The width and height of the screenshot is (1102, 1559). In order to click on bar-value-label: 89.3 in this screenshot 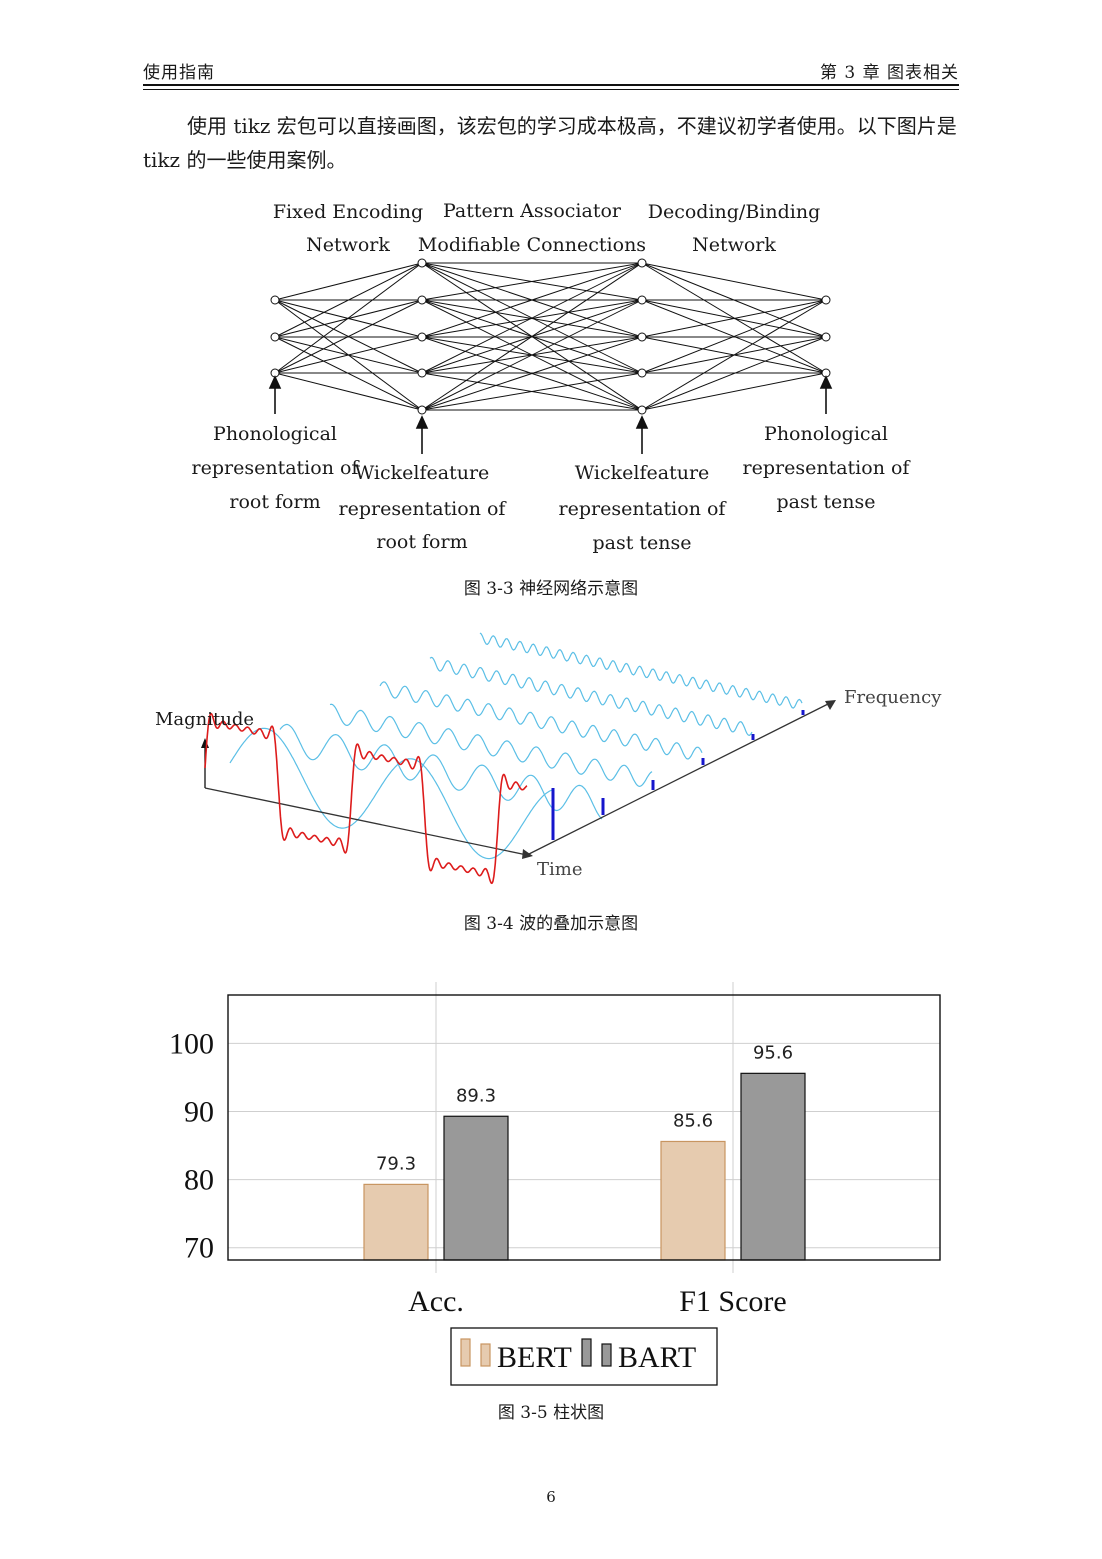, I will do `click(476, 1095)`.